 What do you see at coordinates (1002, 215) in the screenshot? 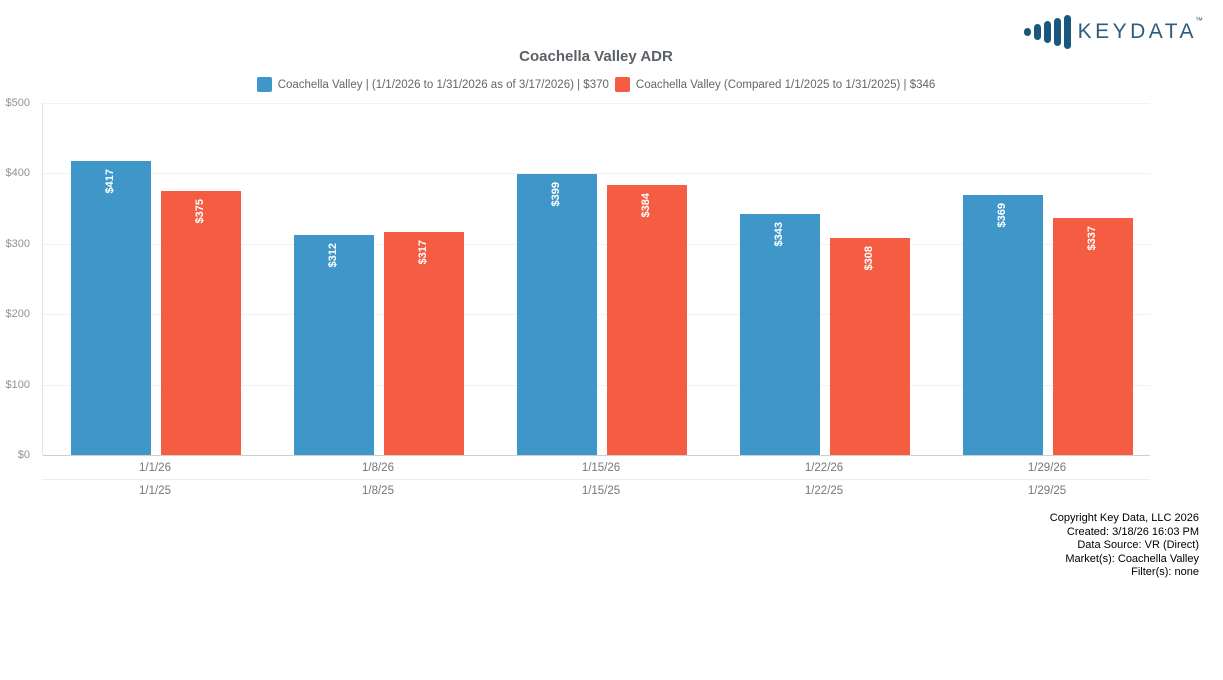
I see `bar-value-label: $369` at bounding box center [1002, 215].